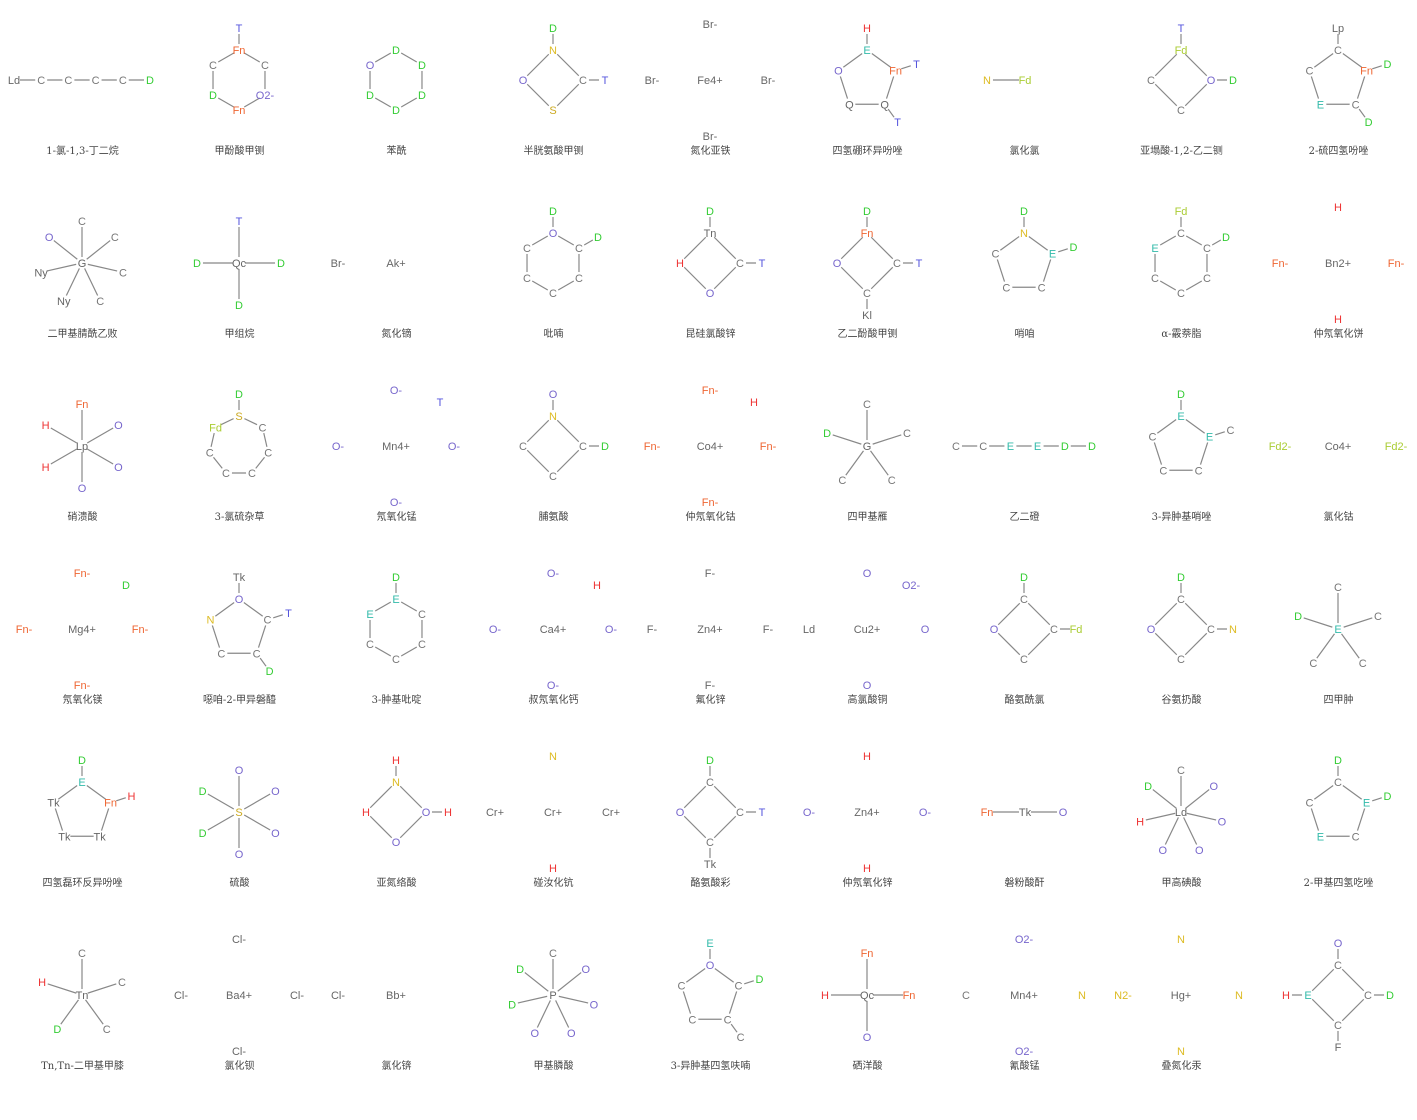  Describe the element at coordinates (396, 1003) in the screenshot. I see `molecule-card: Bb+ Cl- 氯化锛` at that location.